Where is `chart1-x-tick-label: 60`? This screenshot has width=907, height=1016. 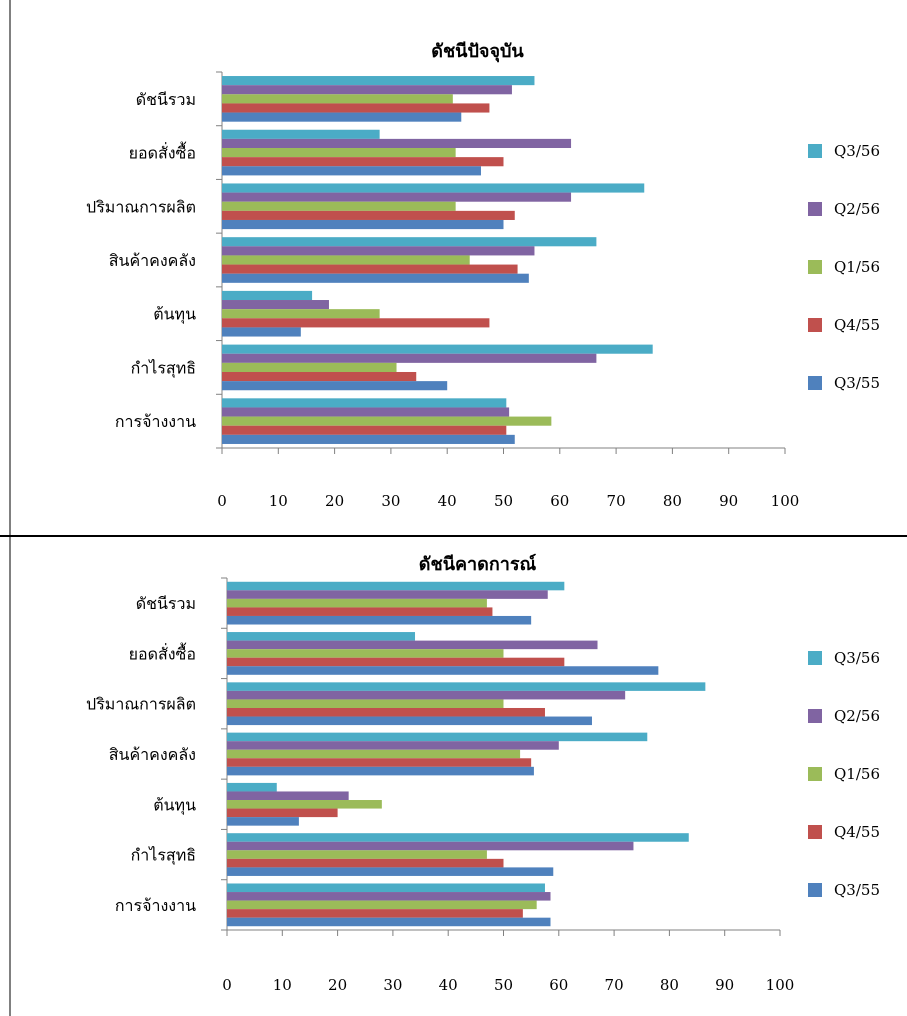 chart1-x-tick-label: 60 is located at coordinates (559, 501).